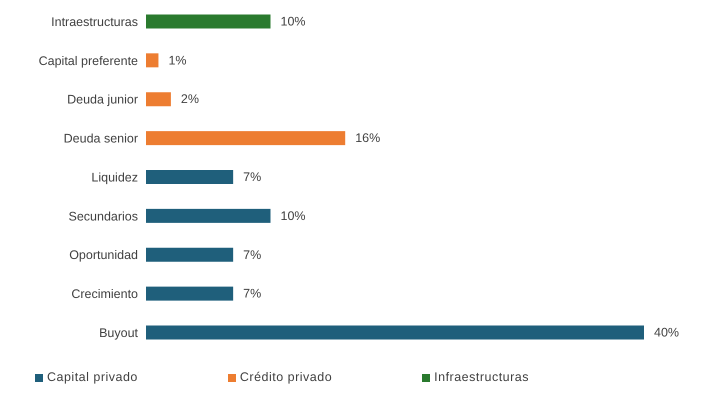 The width and height of the screenshot is (704, 396). What do you see at coordinates (189, 99) in the screenshot?
I see `data-label: 2%` at bounding box center [189, 99].